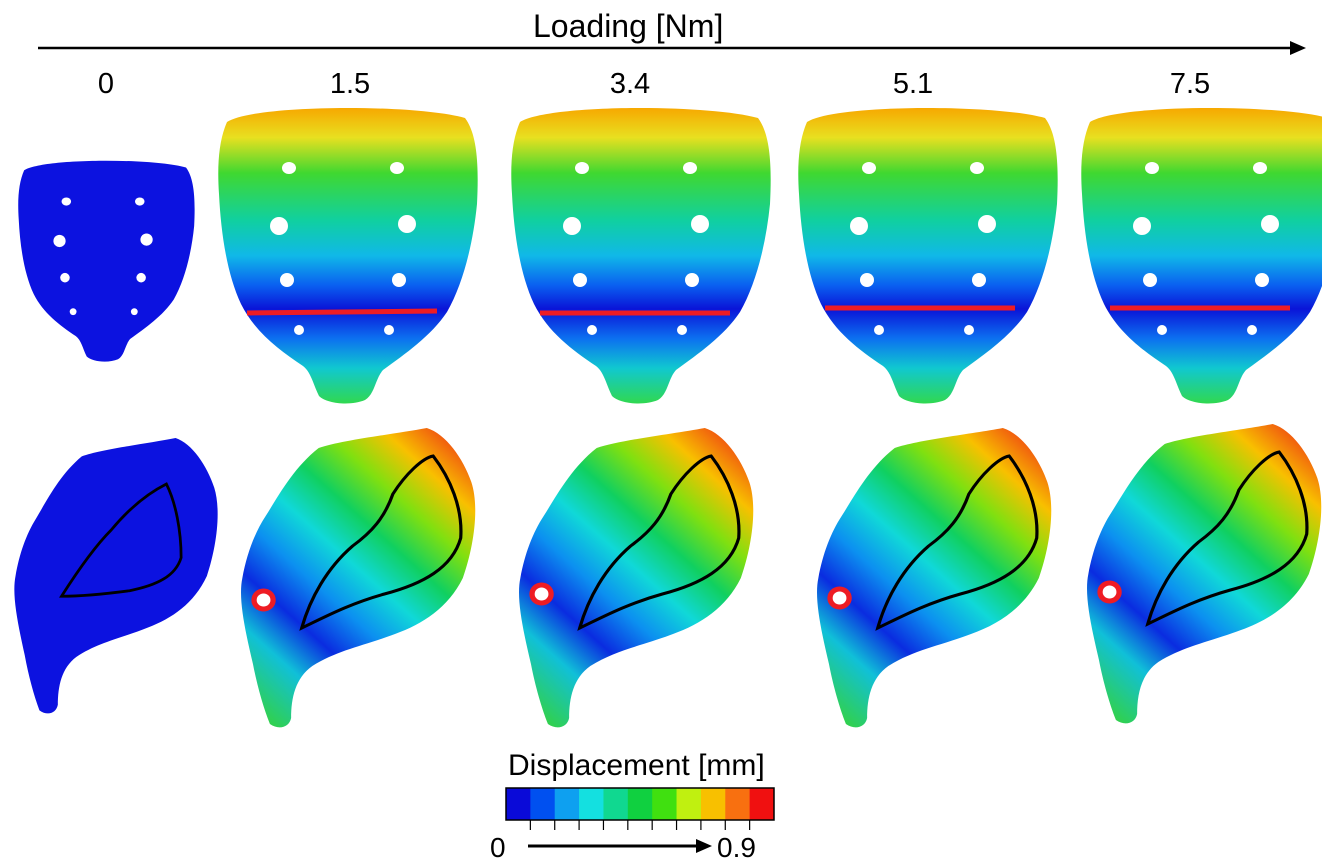 The image size is (1322, 863). What do you see at coordinates (736, 847) in the screenshot?
I see `legend-max-label: 0.9` at bounding box center [736, 847].